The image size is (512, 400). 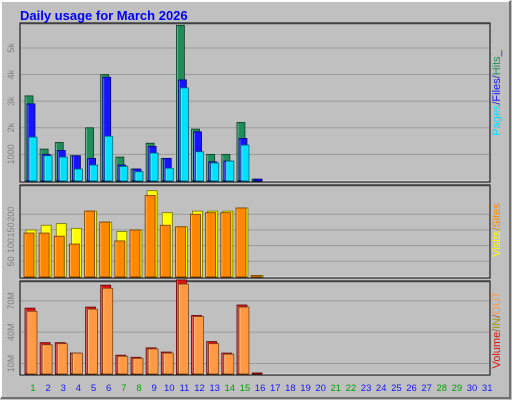 I want to click on y-axis-label-part: _, so click(x=497, y=53).